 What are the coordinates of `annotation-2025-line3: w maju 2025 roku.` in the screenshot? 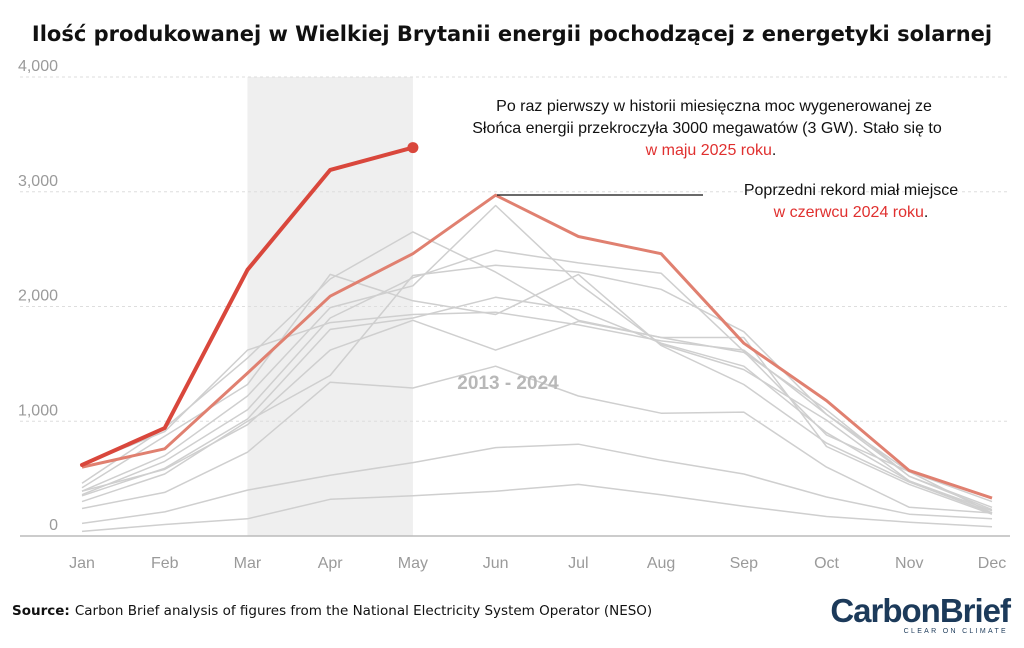 It's located at (711, 150).